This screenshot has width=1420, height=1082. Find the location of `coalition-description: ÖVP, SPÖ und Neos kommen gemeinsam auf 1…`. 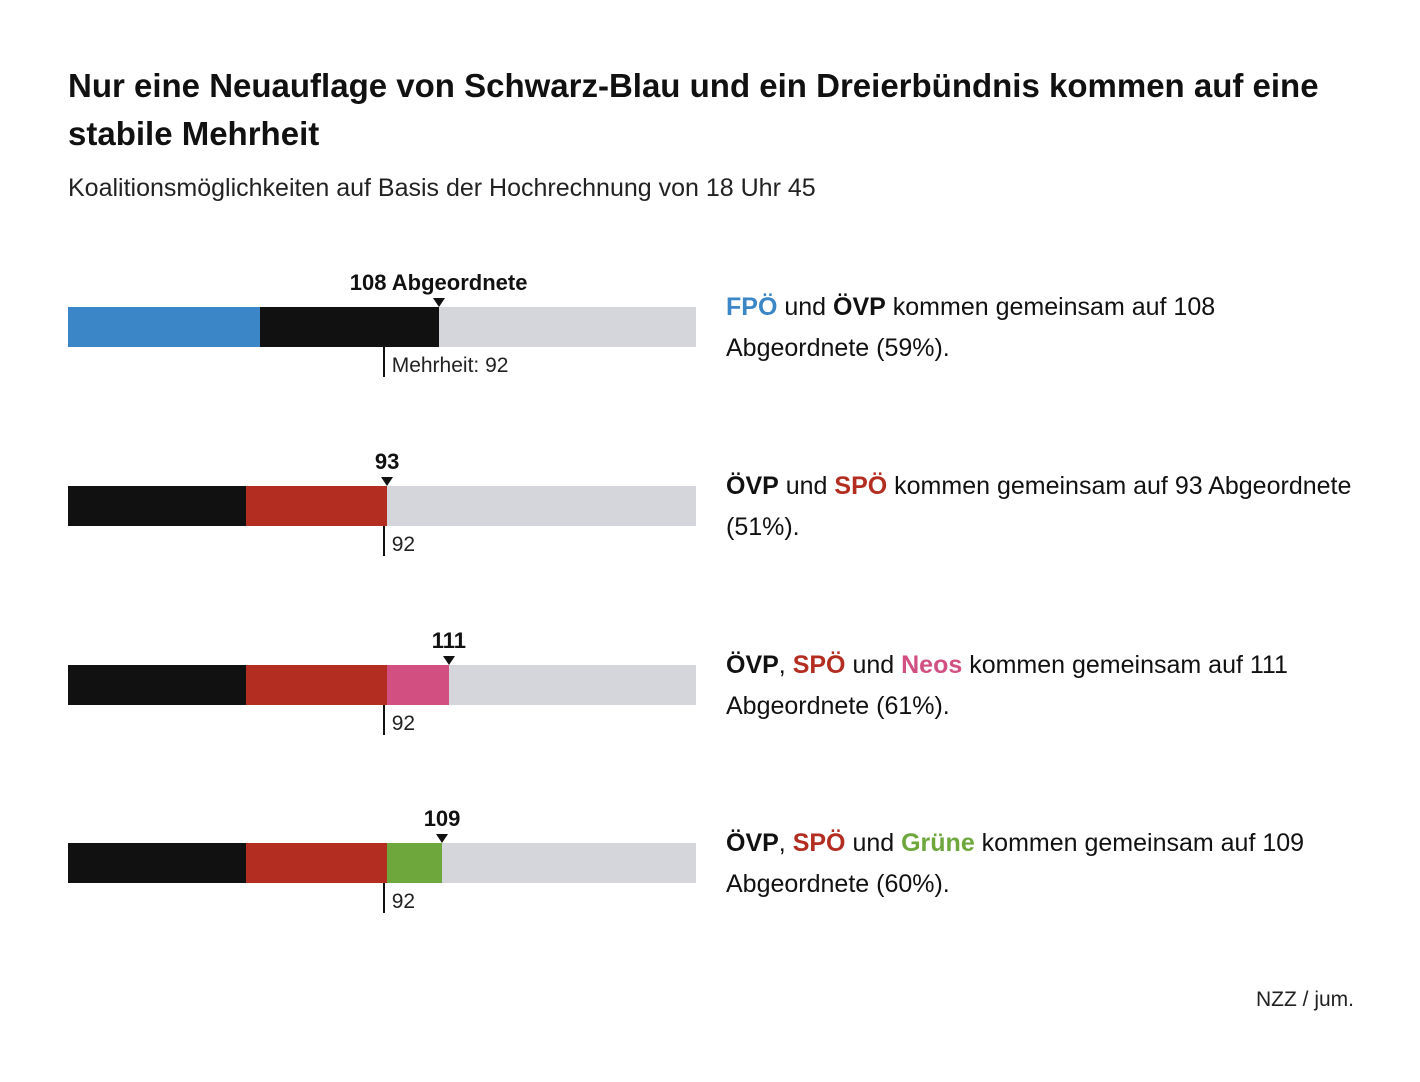

coalition-description: ÖVP, SPÖ und Neos kommen gemeinsam auf 1… is located at coordinates (1041, 686).